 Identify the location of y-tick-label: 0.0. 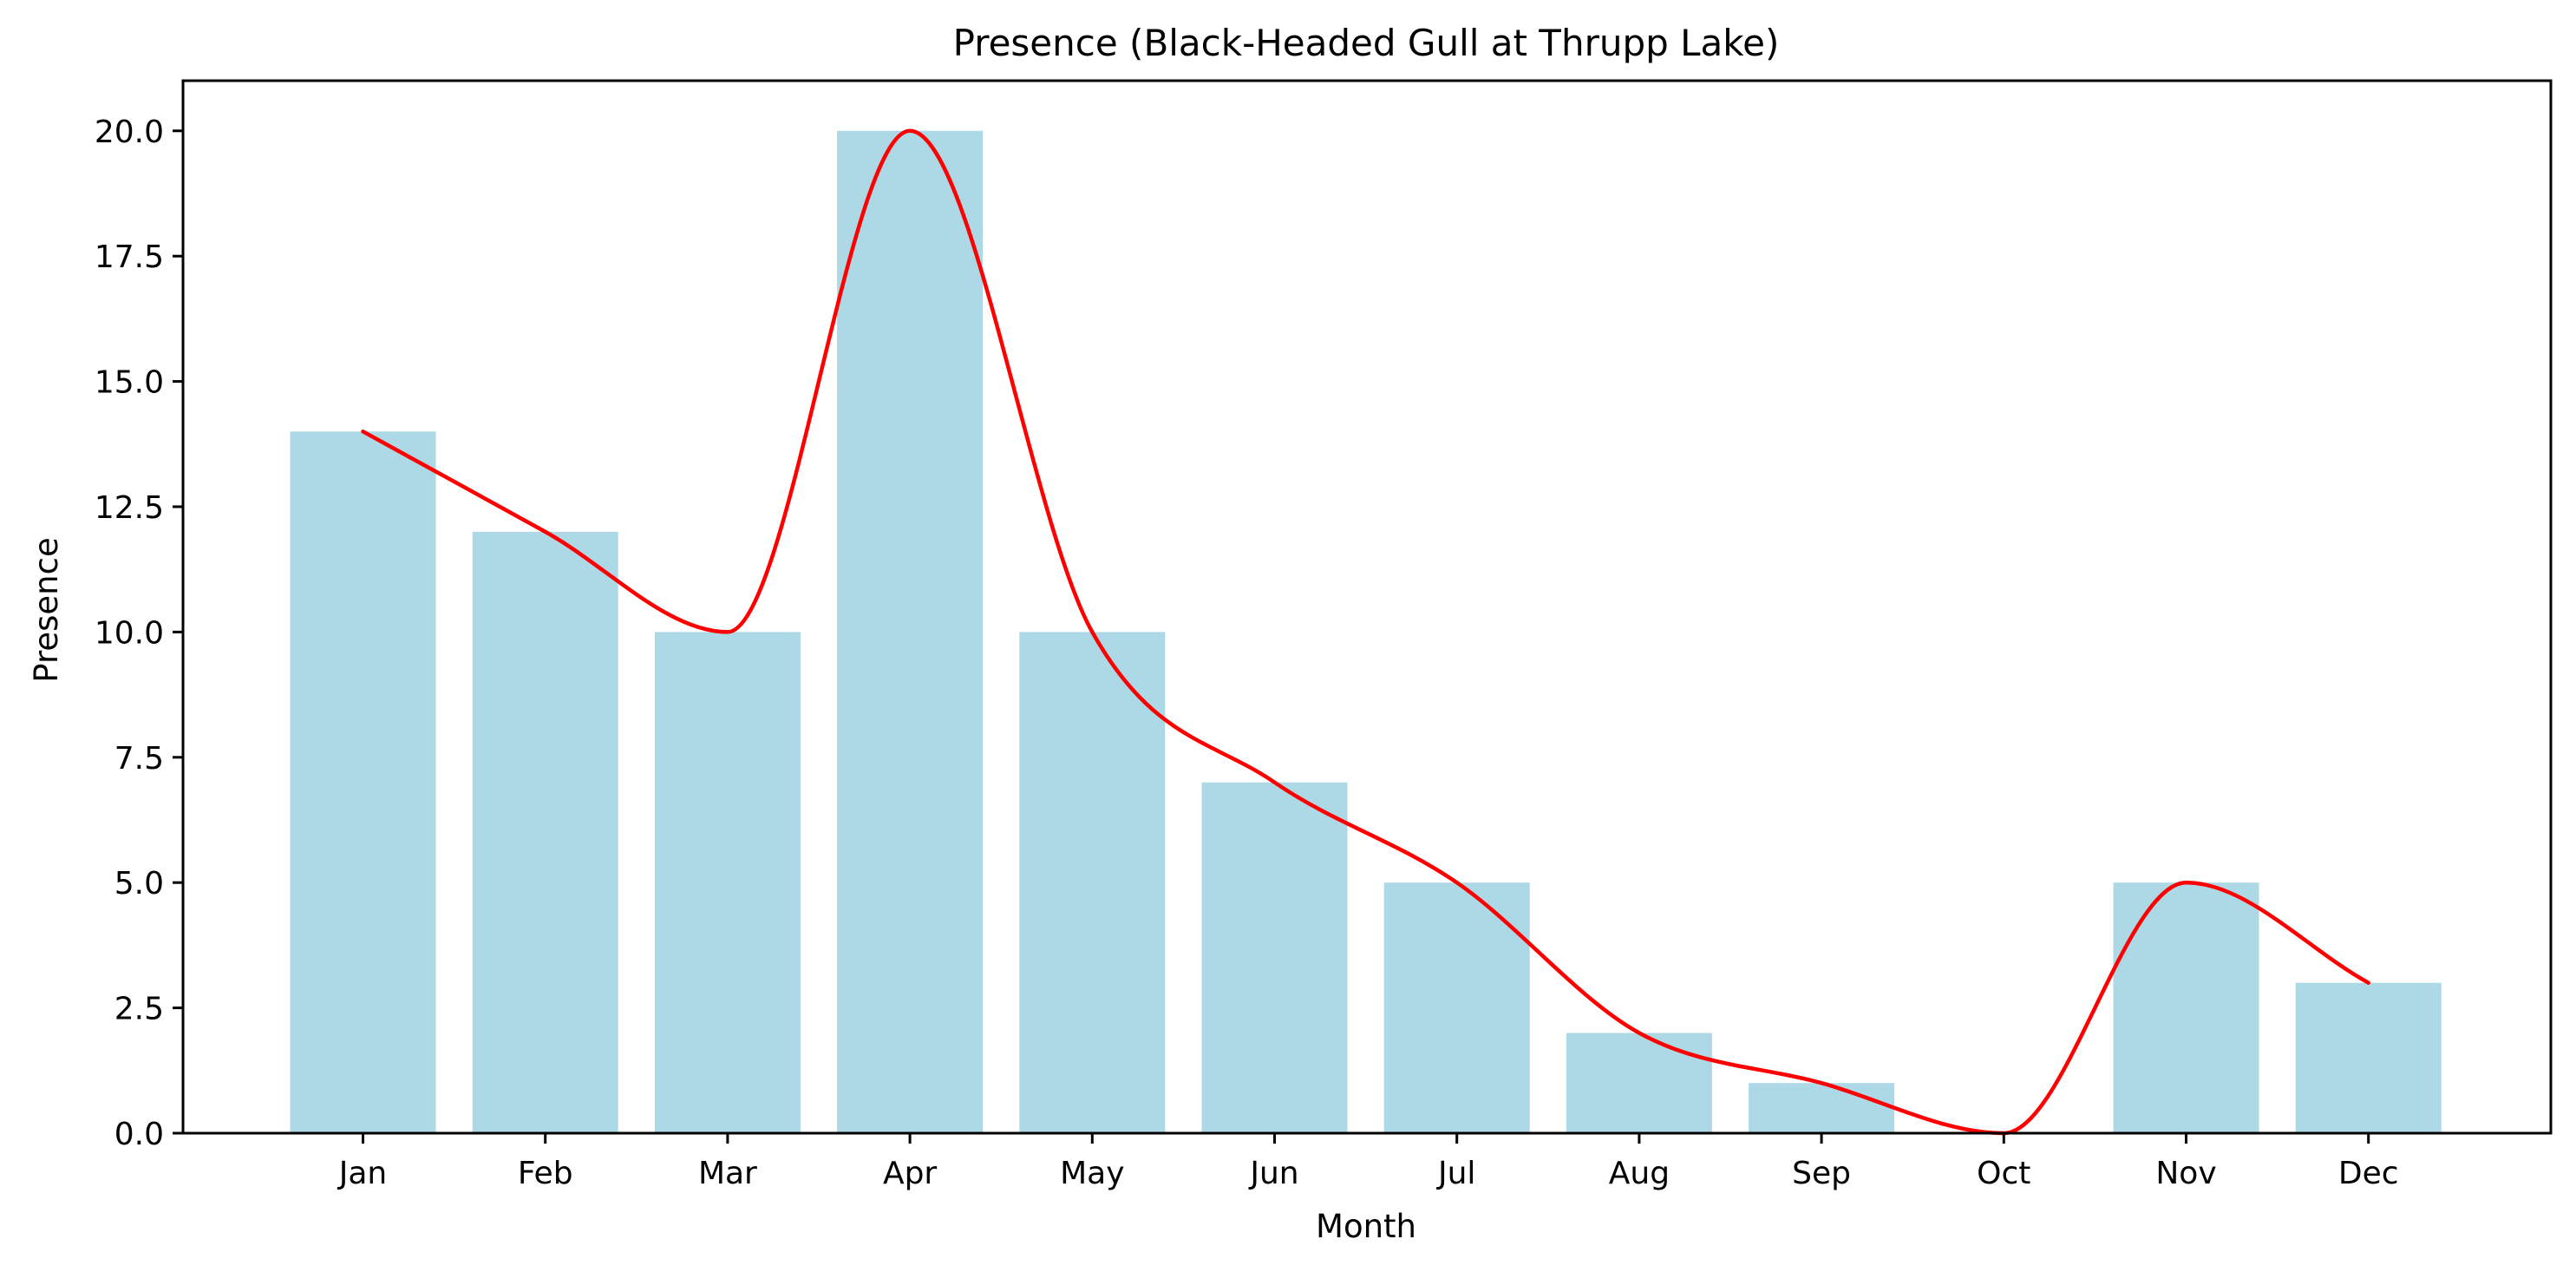
(139, 1134).